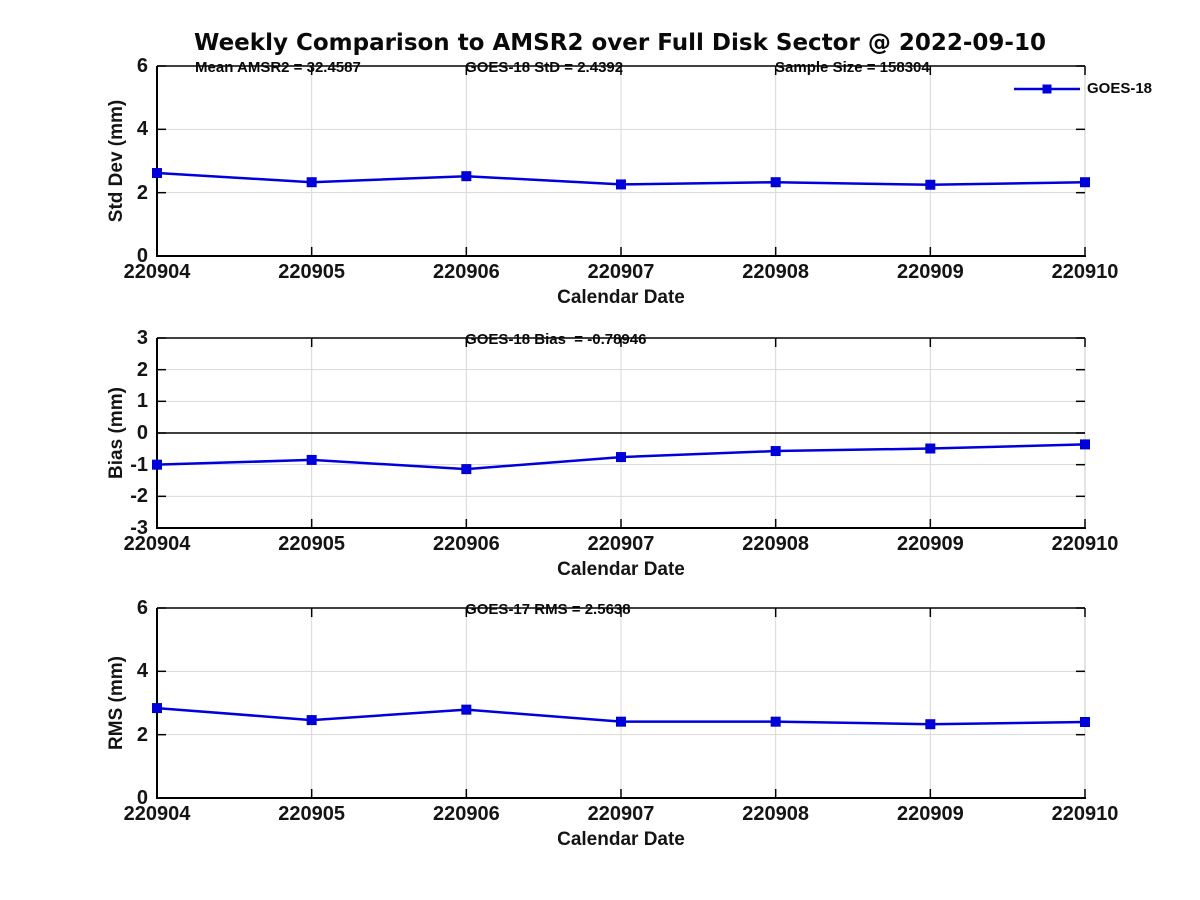 Image resolution: width=1200 pixels, height=900 pixels. Describe the element at coordinates (139, 464) in the screenshot. I see `y-tick-label: -1` at that location.